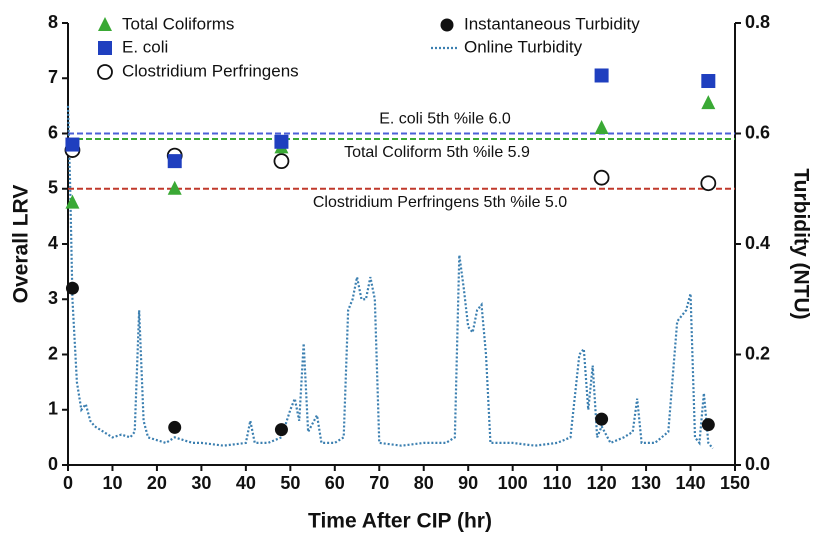  What do you see at coordinates (800, 243) in the screenshot?
I see `y2-axis-title: Turbidity (NTU)` at bounding box center [800, 243].